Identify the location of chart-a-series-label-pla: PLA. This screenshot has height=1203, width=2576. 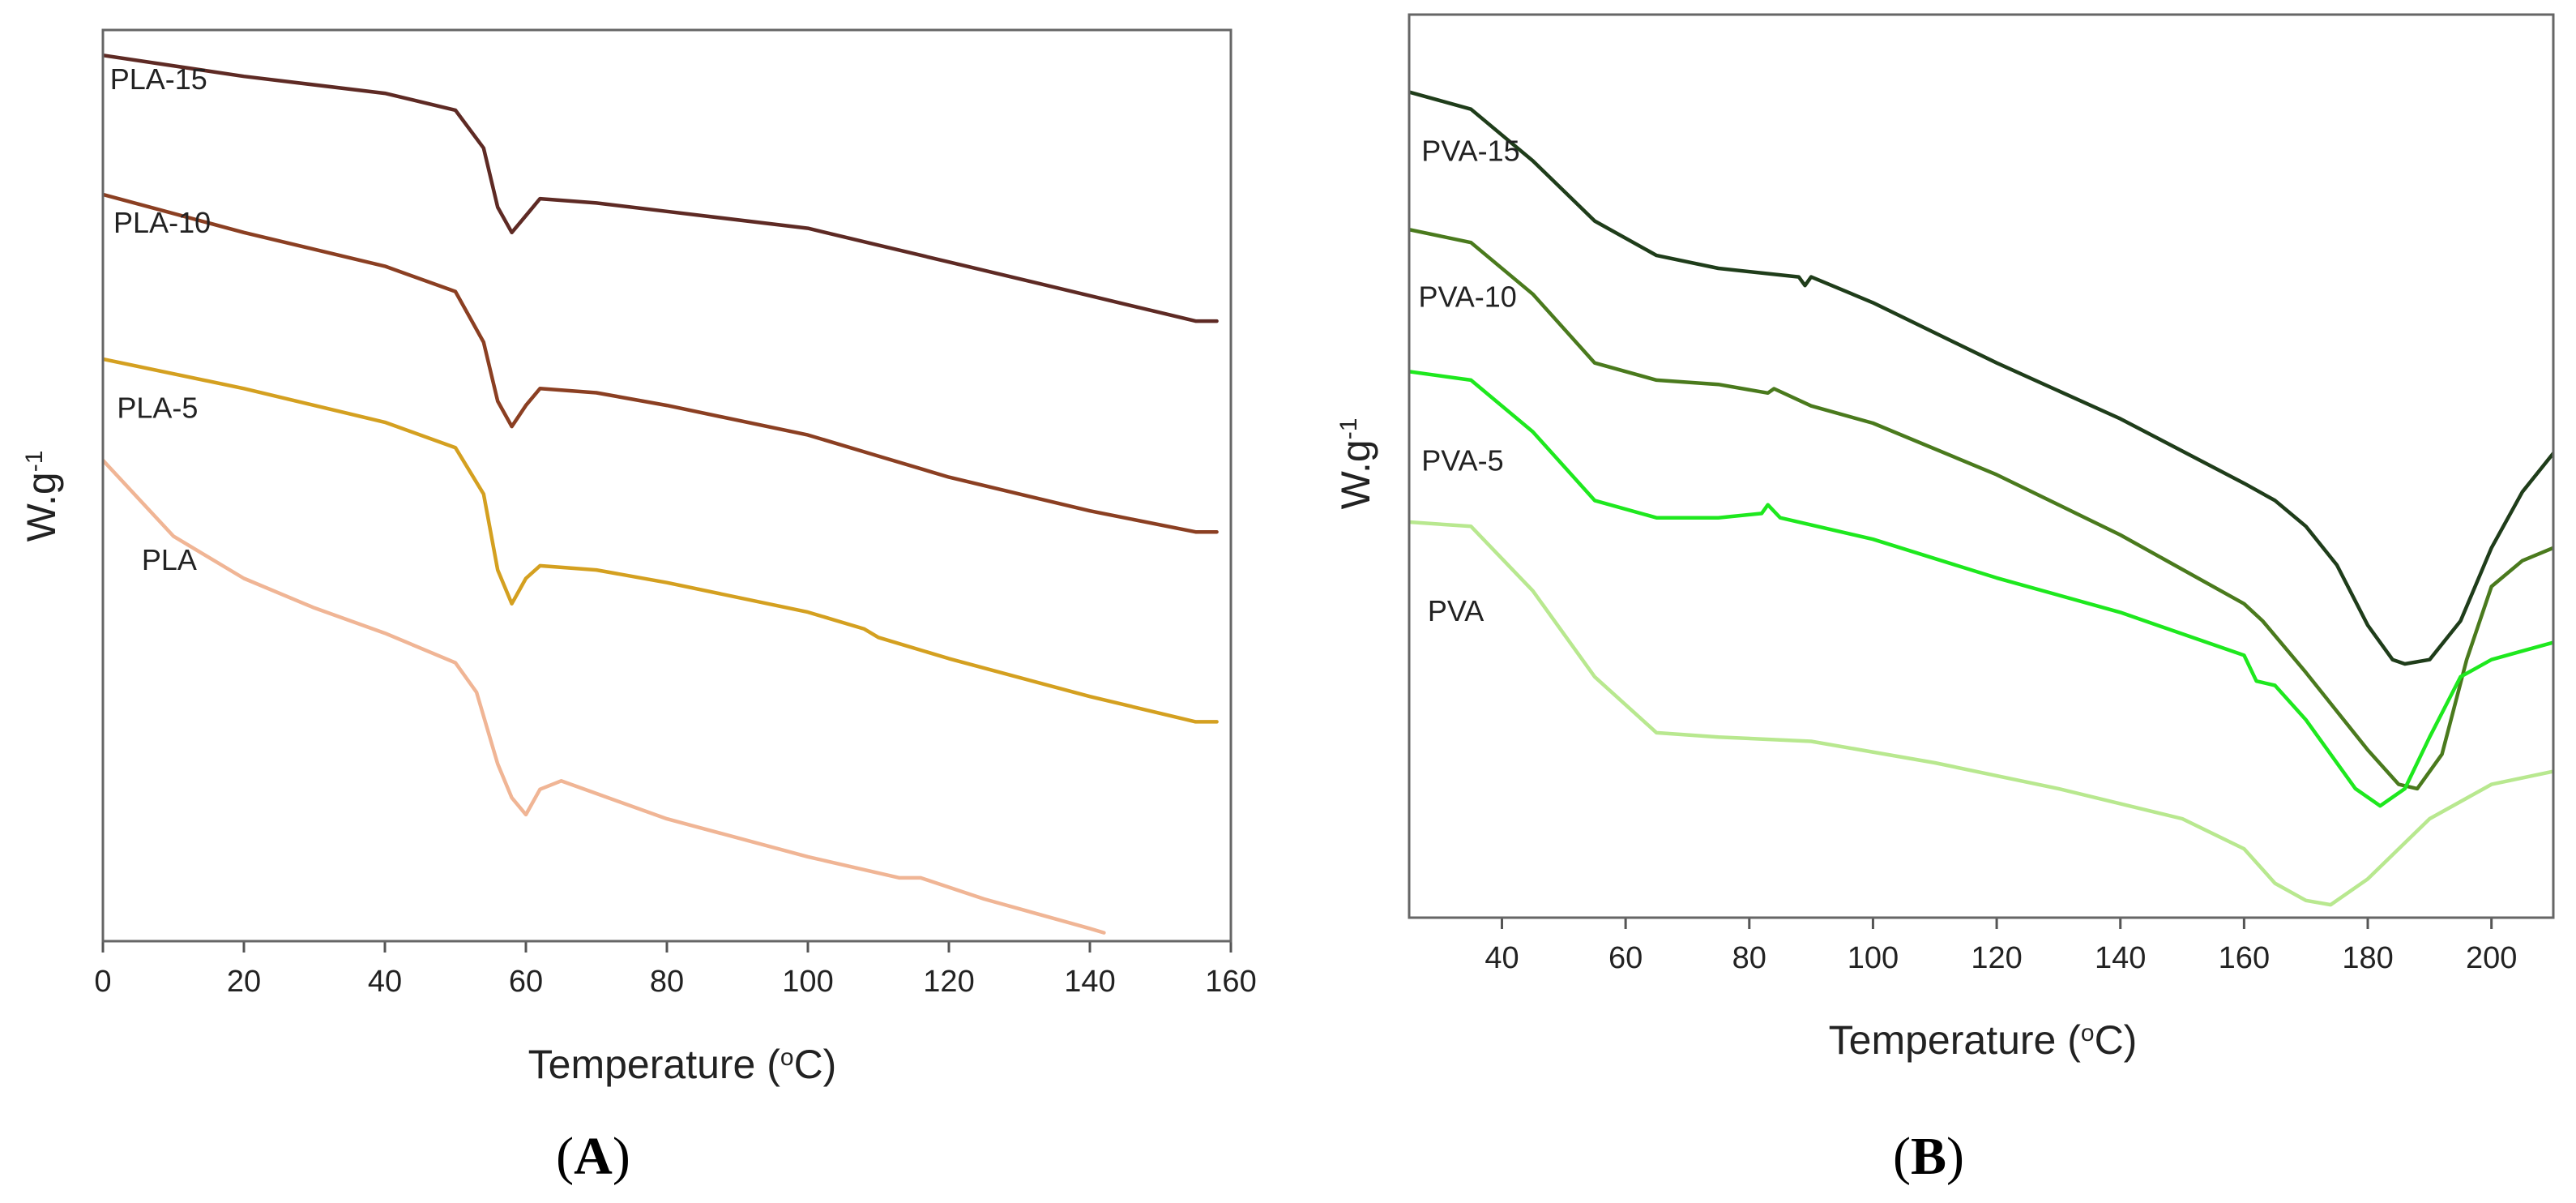
(169, 559).